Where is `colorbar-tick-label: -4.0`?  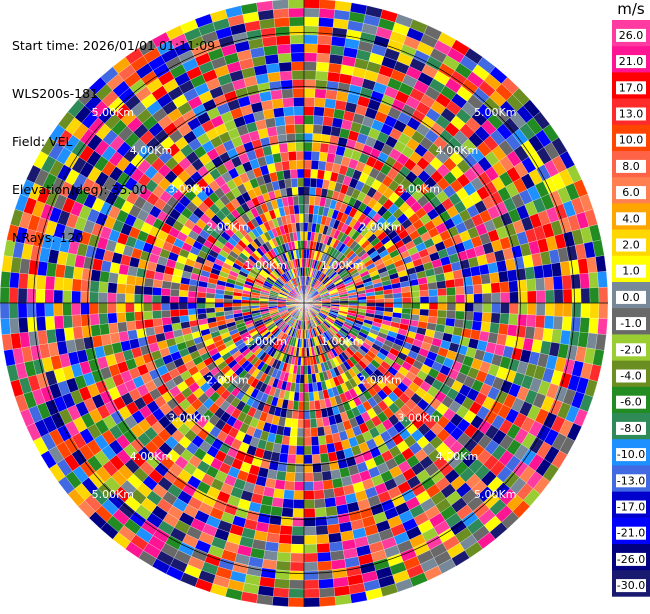
colorbar-tick-label: -4.0 is located at coordinates (630, 376).